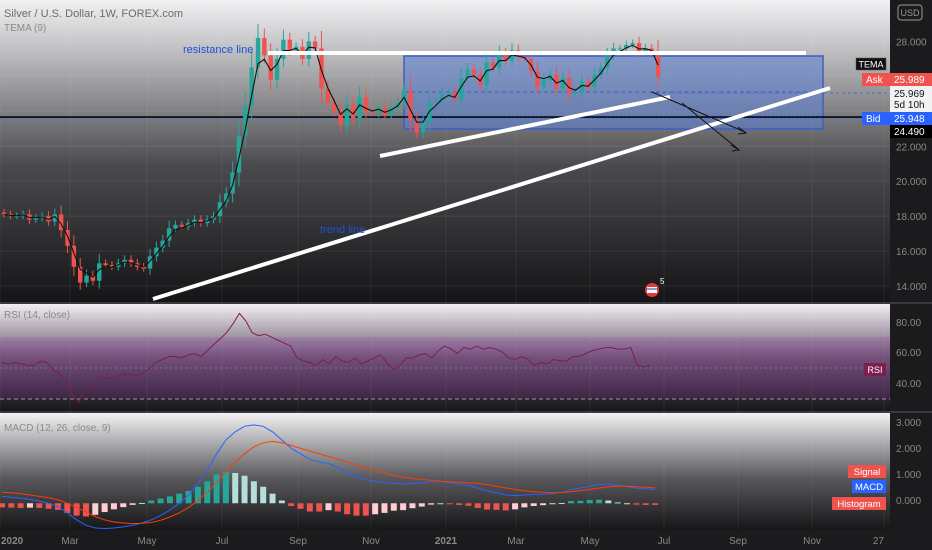 This screenshot has width=932, height=550. Describe the element at coordinates (664, 541) in the screenshot. I see `time-tick-label: Jul` at that location.